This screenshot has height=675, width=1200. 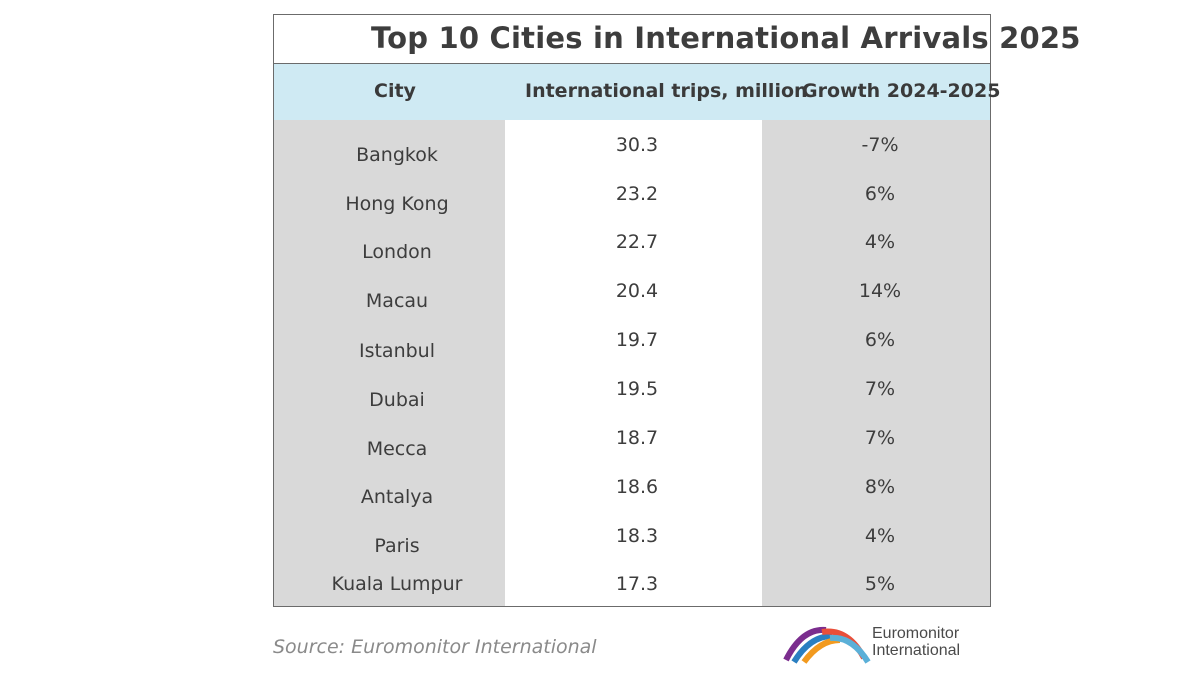 What do you see at coordinates (637, 145) in the screenshot?
I see `cell-trips: 30.3` at bounding box center [637, 145].